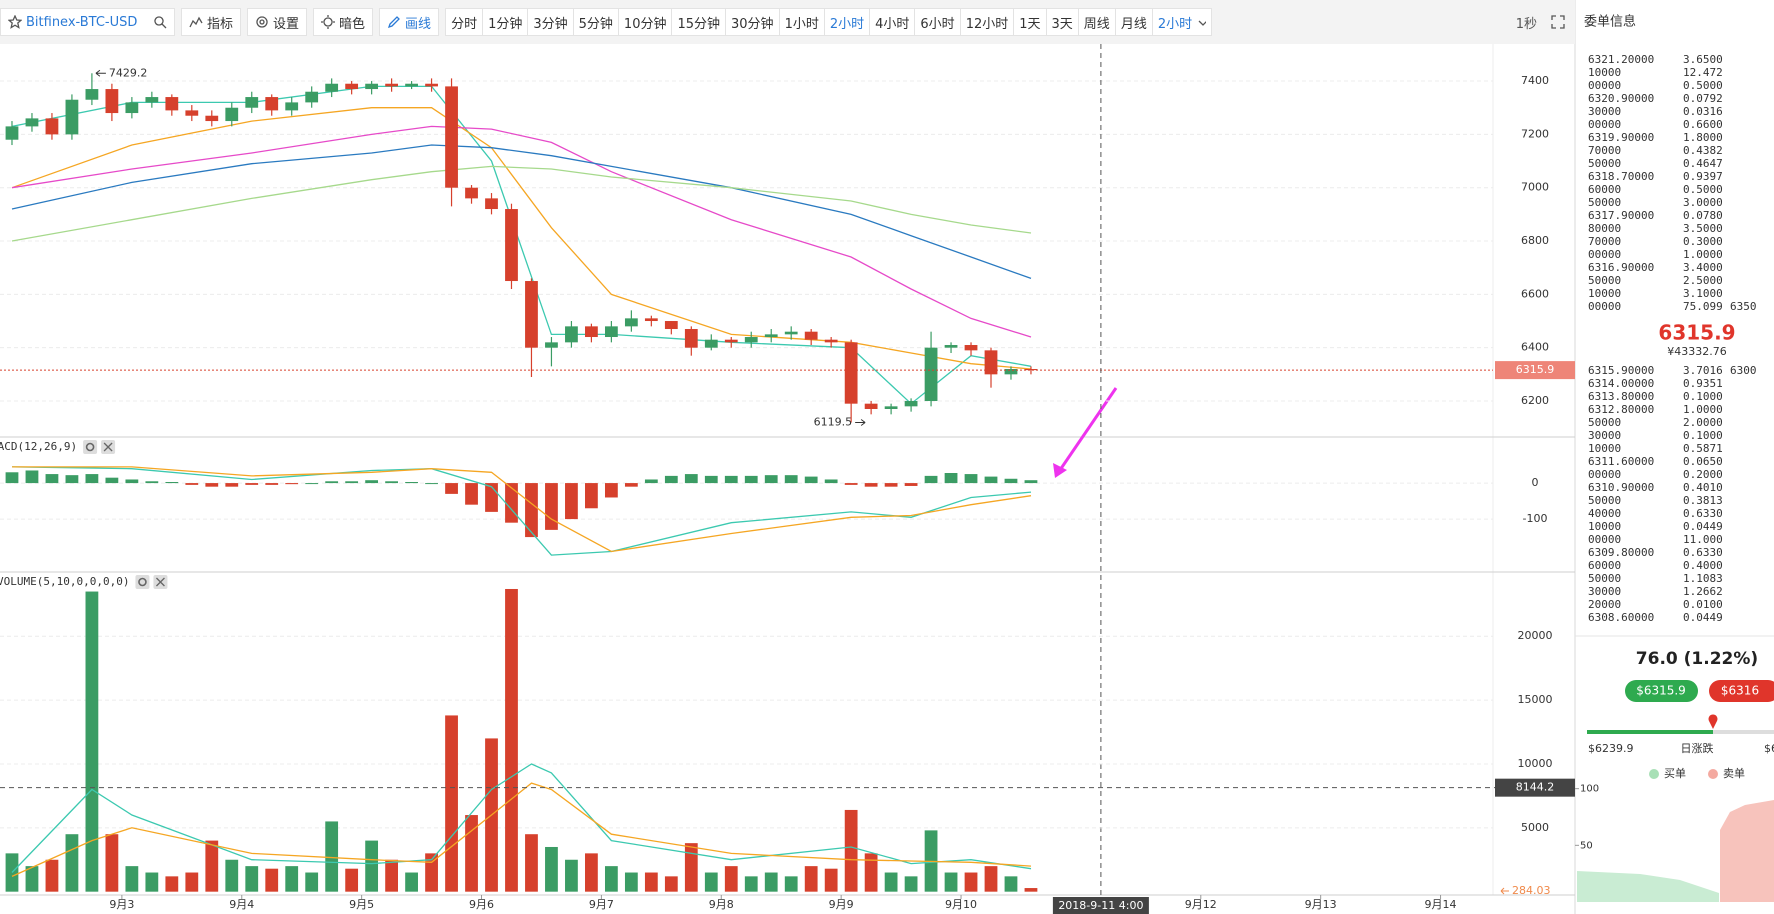 Image resolution: width=1774 pixels, height=914 pixels. What do you see at coordinates (1604, 513) in the screenshot?
I see `bids-price: 40000` at bounding box center [1604, 513].